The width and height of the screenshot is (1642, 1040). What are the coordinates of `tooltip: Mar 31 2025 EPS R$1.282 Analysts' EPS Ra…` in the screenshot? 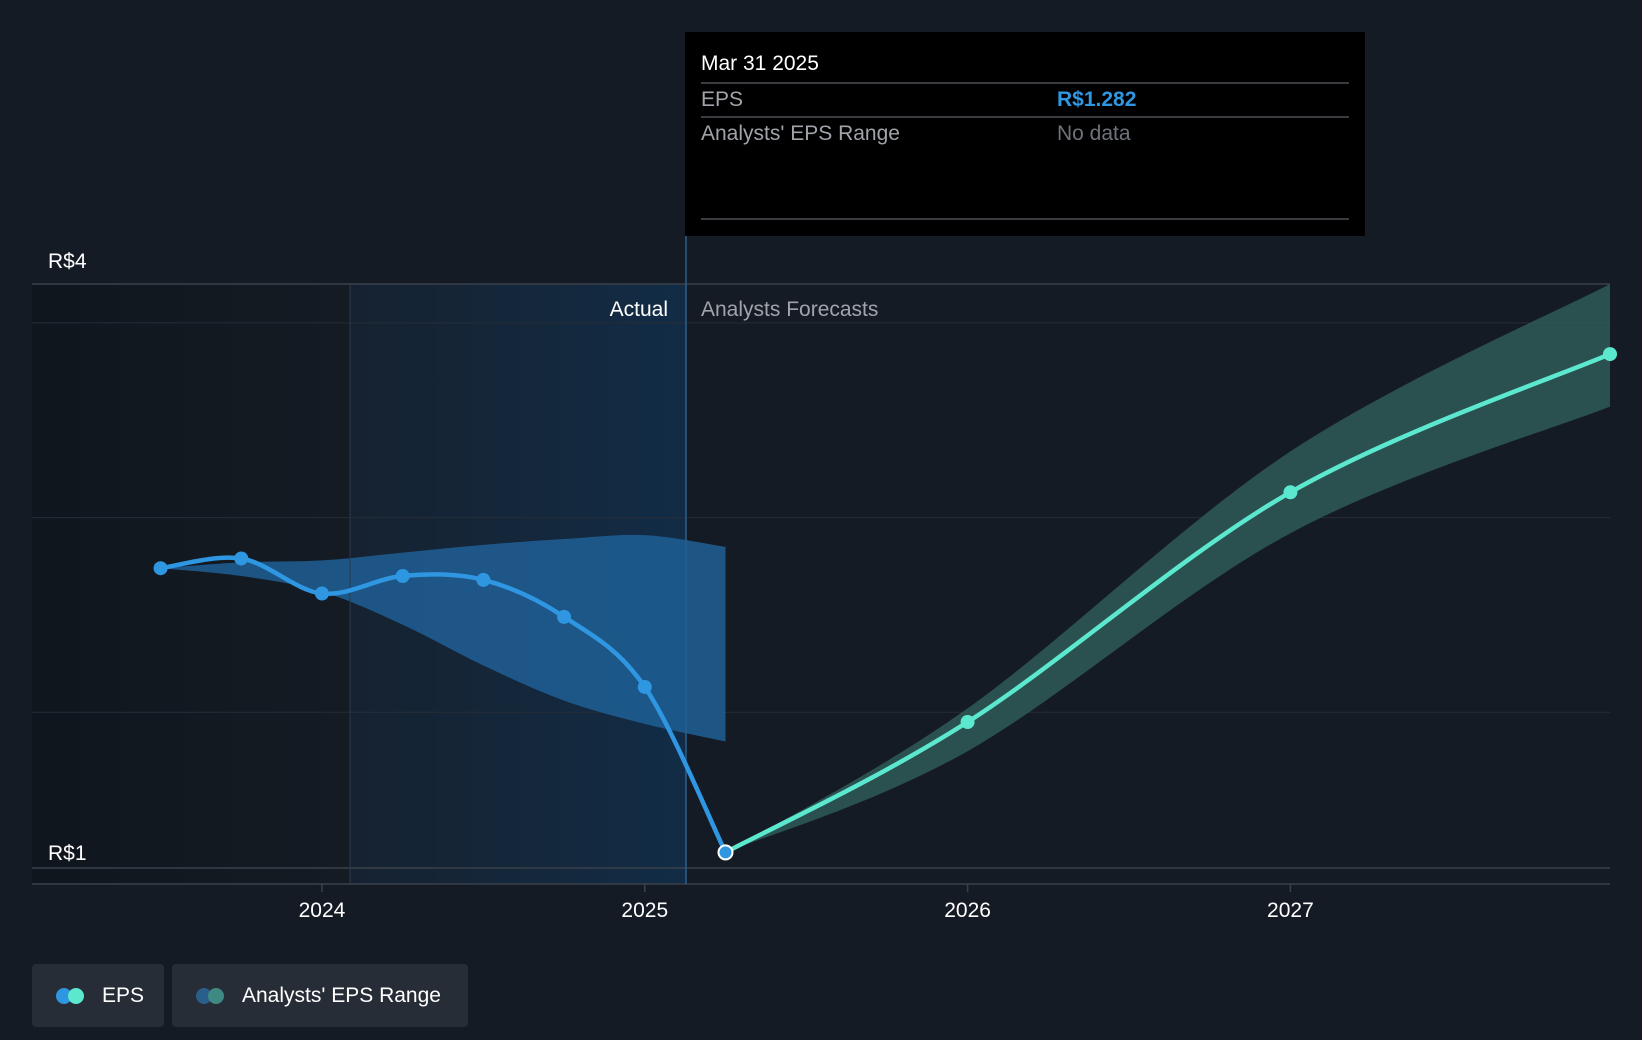 It's located at (1025, 134).